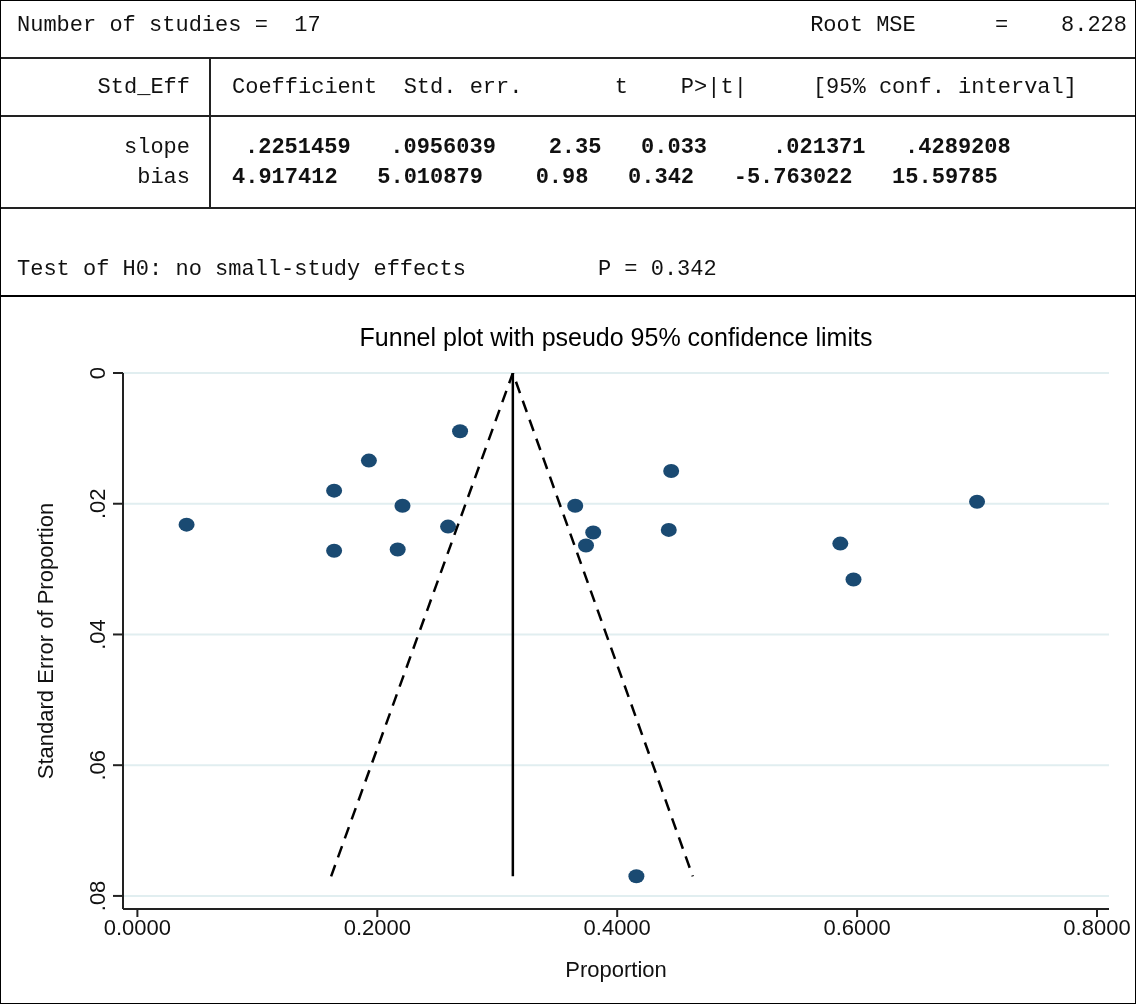 This screenshot has width=1136, height=1004. What do you see at coordinates (968, 25) in the screenshot?
I see `text: Root MSE = 8.228` at bounding box center [968, 25].